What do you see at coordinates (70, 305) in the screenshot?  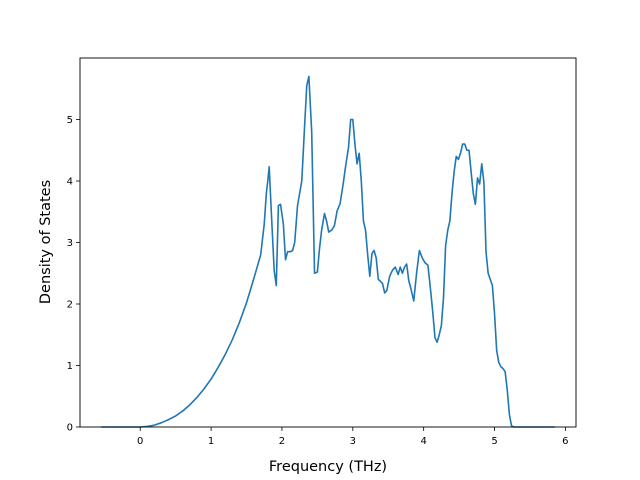 I see `y-tick-label: 2` at bounding box center [70, 305].